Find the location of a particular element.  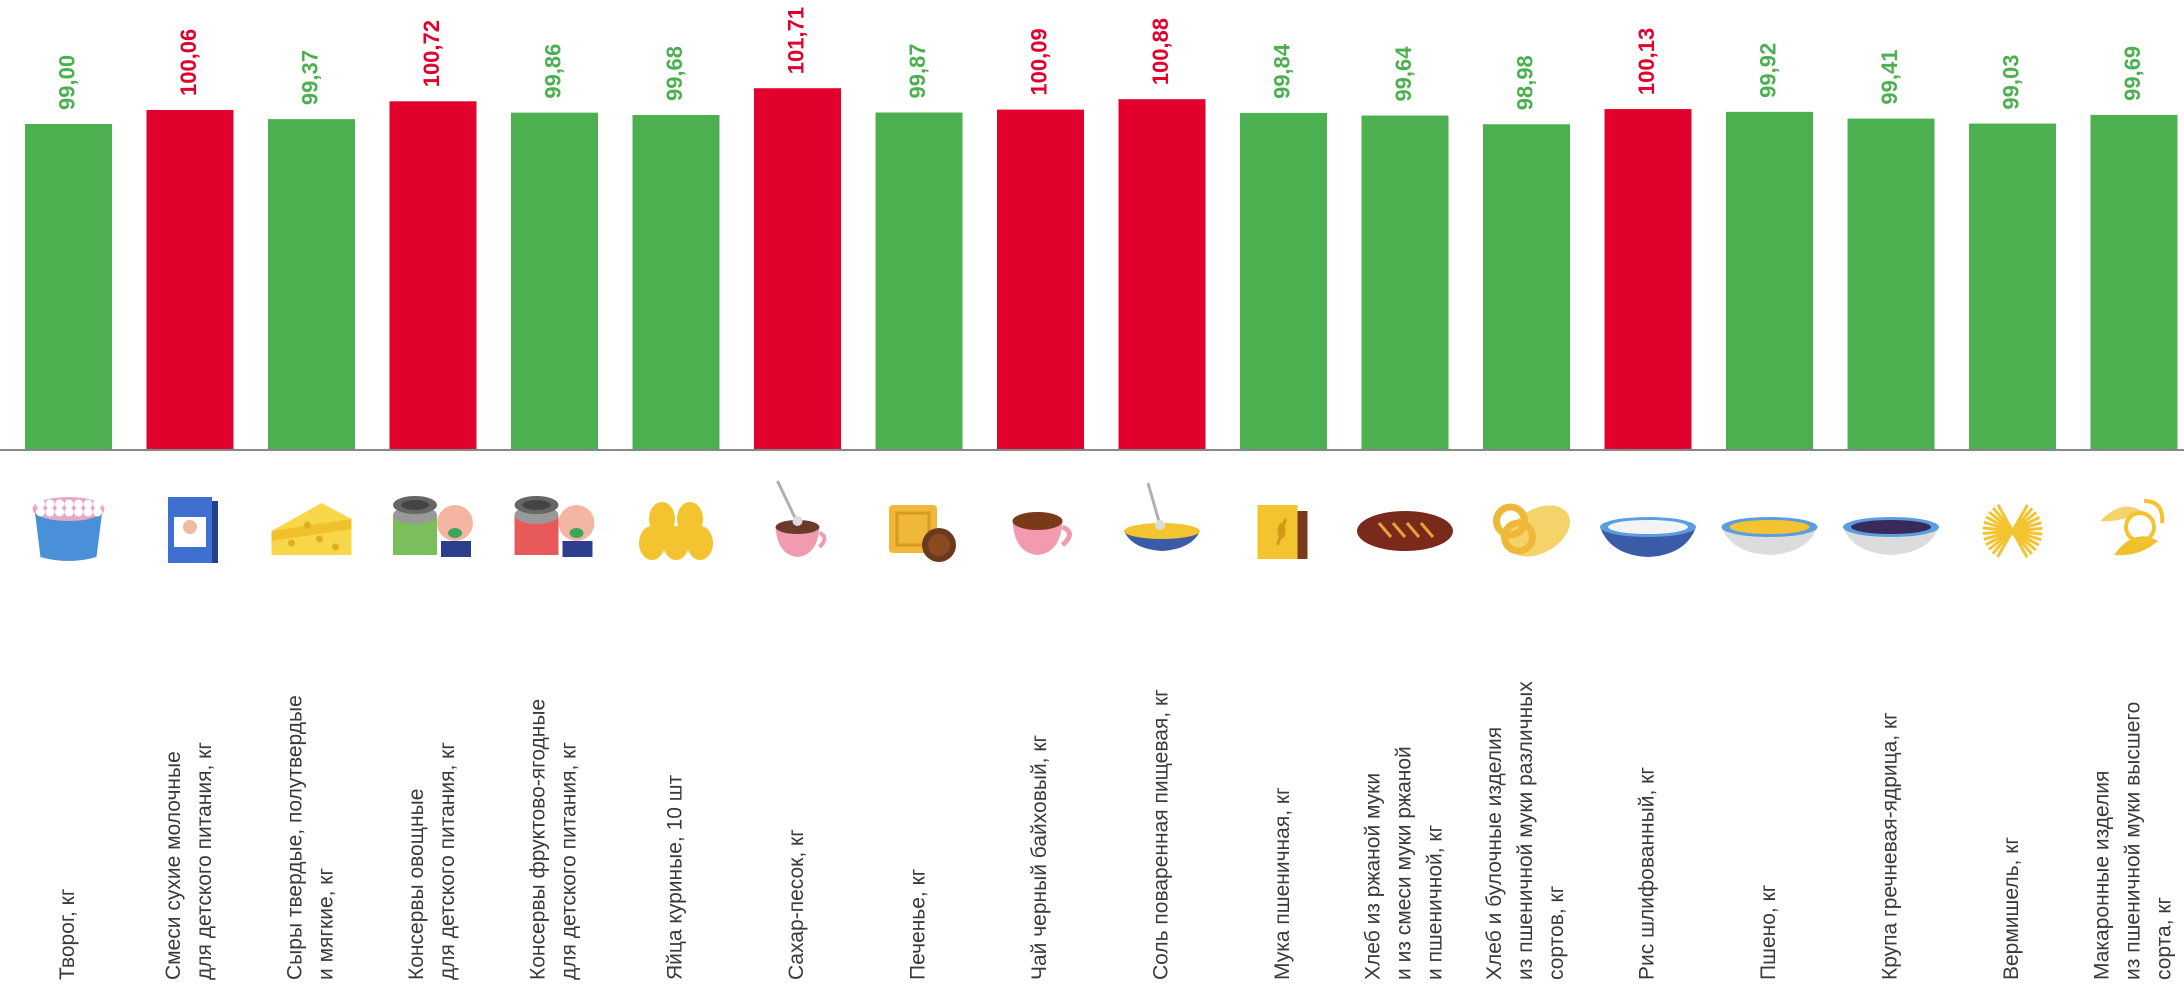

category-label: Вермишель, кг is located at coordinates (2011, 908).